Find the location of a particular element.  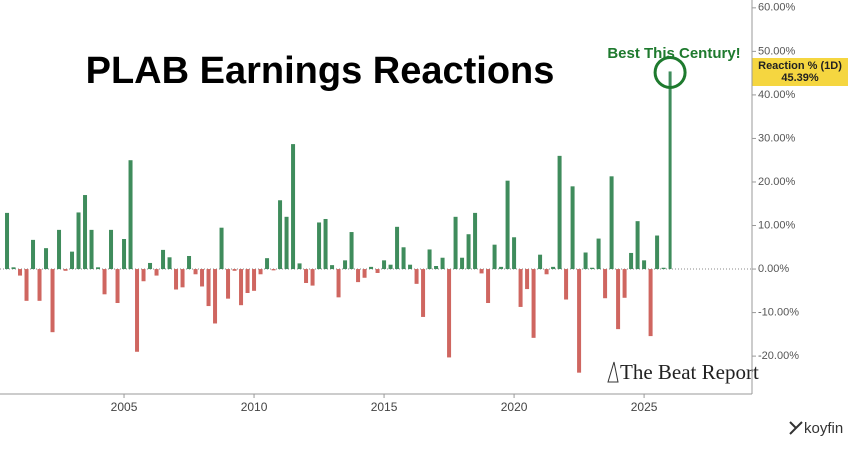

source-icon is located at coordinates (796, 428).